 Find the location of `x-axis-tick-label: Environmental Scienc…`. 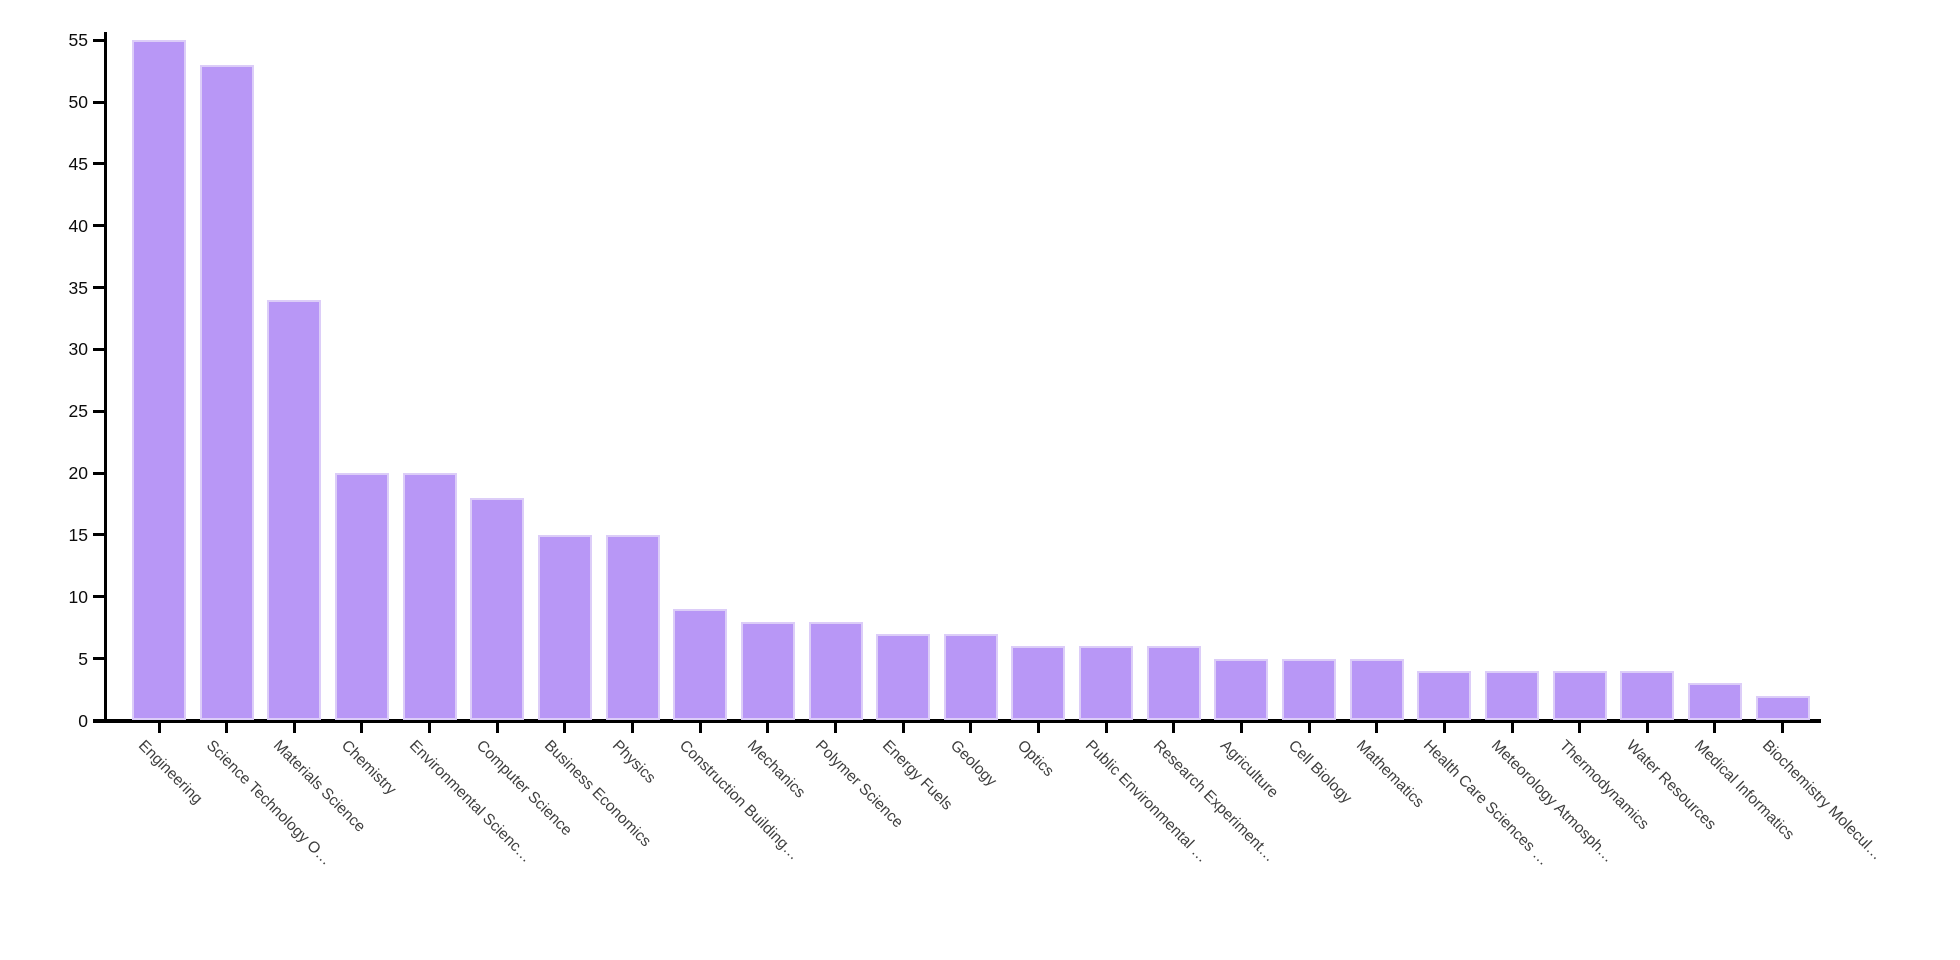

x-axis-tick-label: Environmental Scienc… is located at coordinates (470, 801).